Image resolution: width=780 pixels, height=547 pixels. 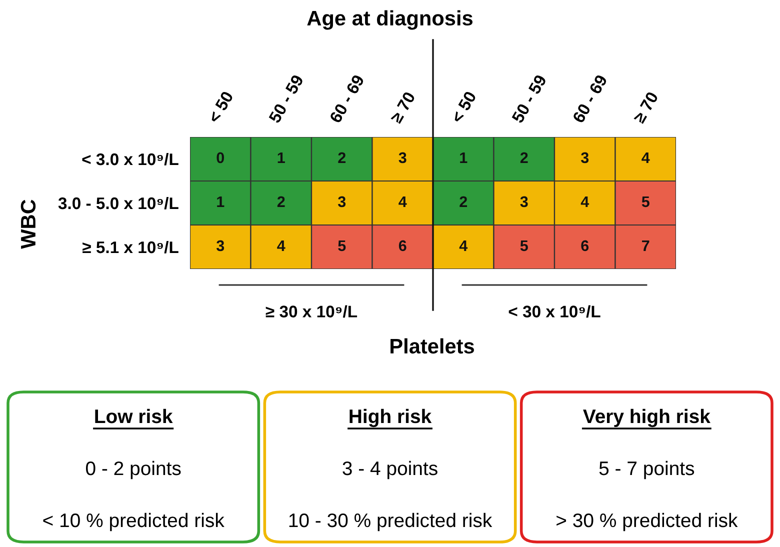 What do you see at coordinates (312, 311) in the screenshot?
I see `text: ≥ 30 x 10⁹/L` at bounding box center [312, 311].